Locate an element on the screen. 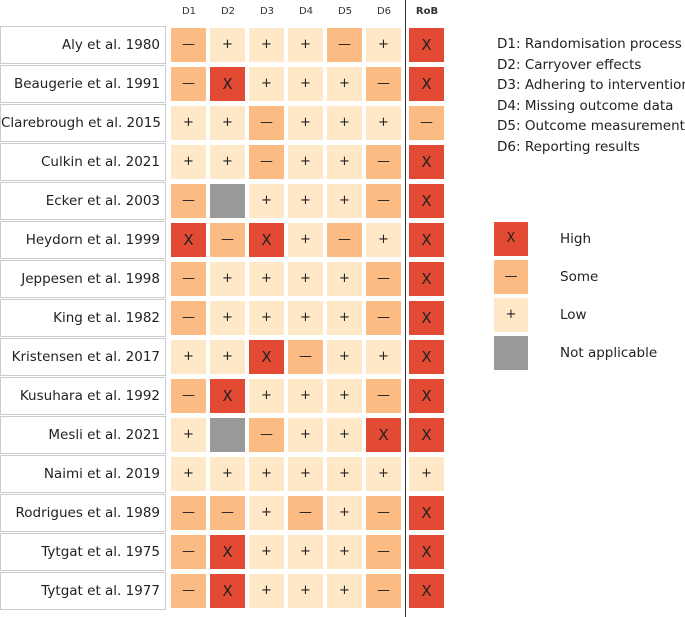 The image size is (685, 617). study-name: Kusuhara et al. 1992 is located at coordinates (83, 396).